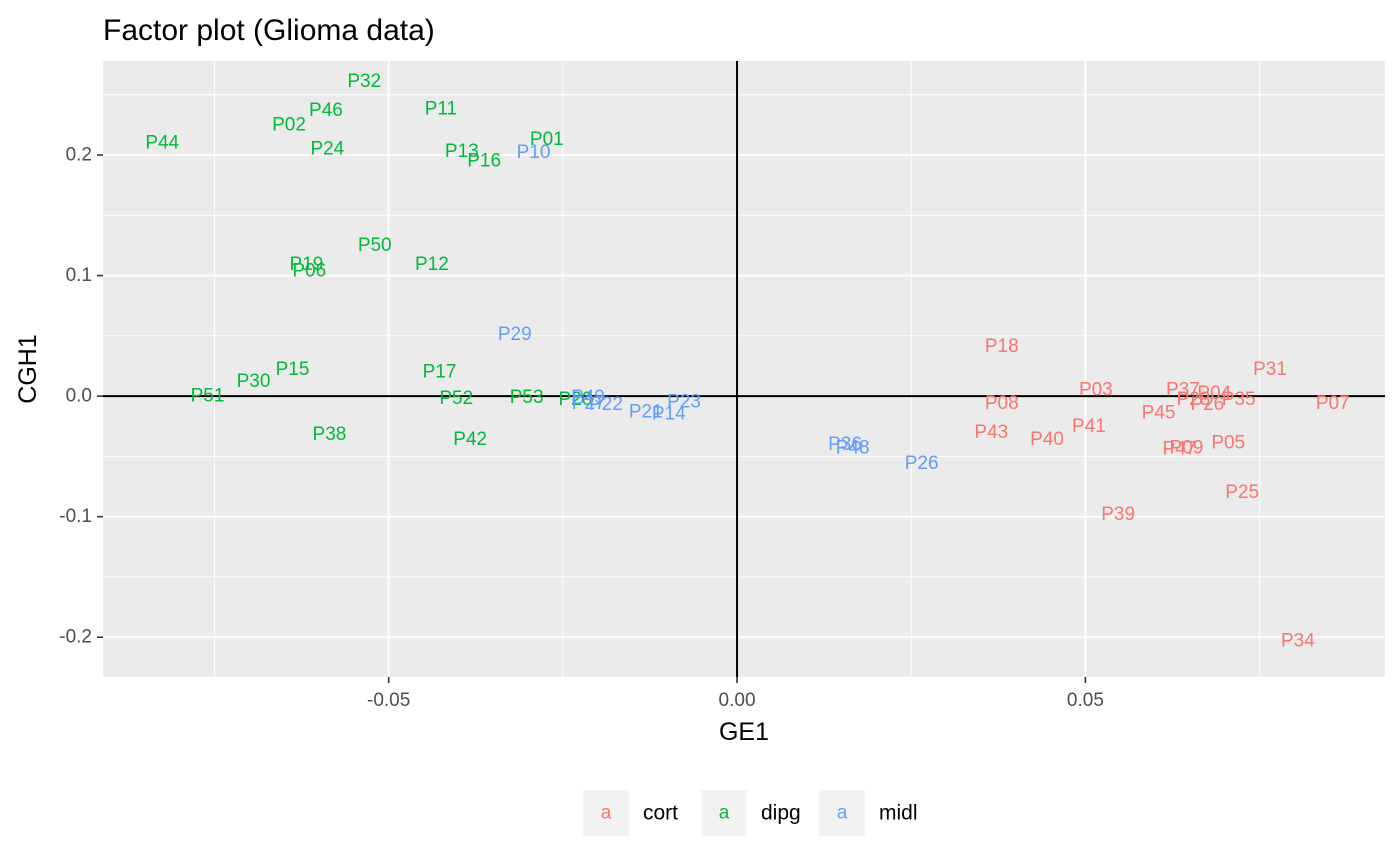 The height and width of the screenshot is (865, 1400). I want to click on point-label-dipg: P13, so click(462, 151).